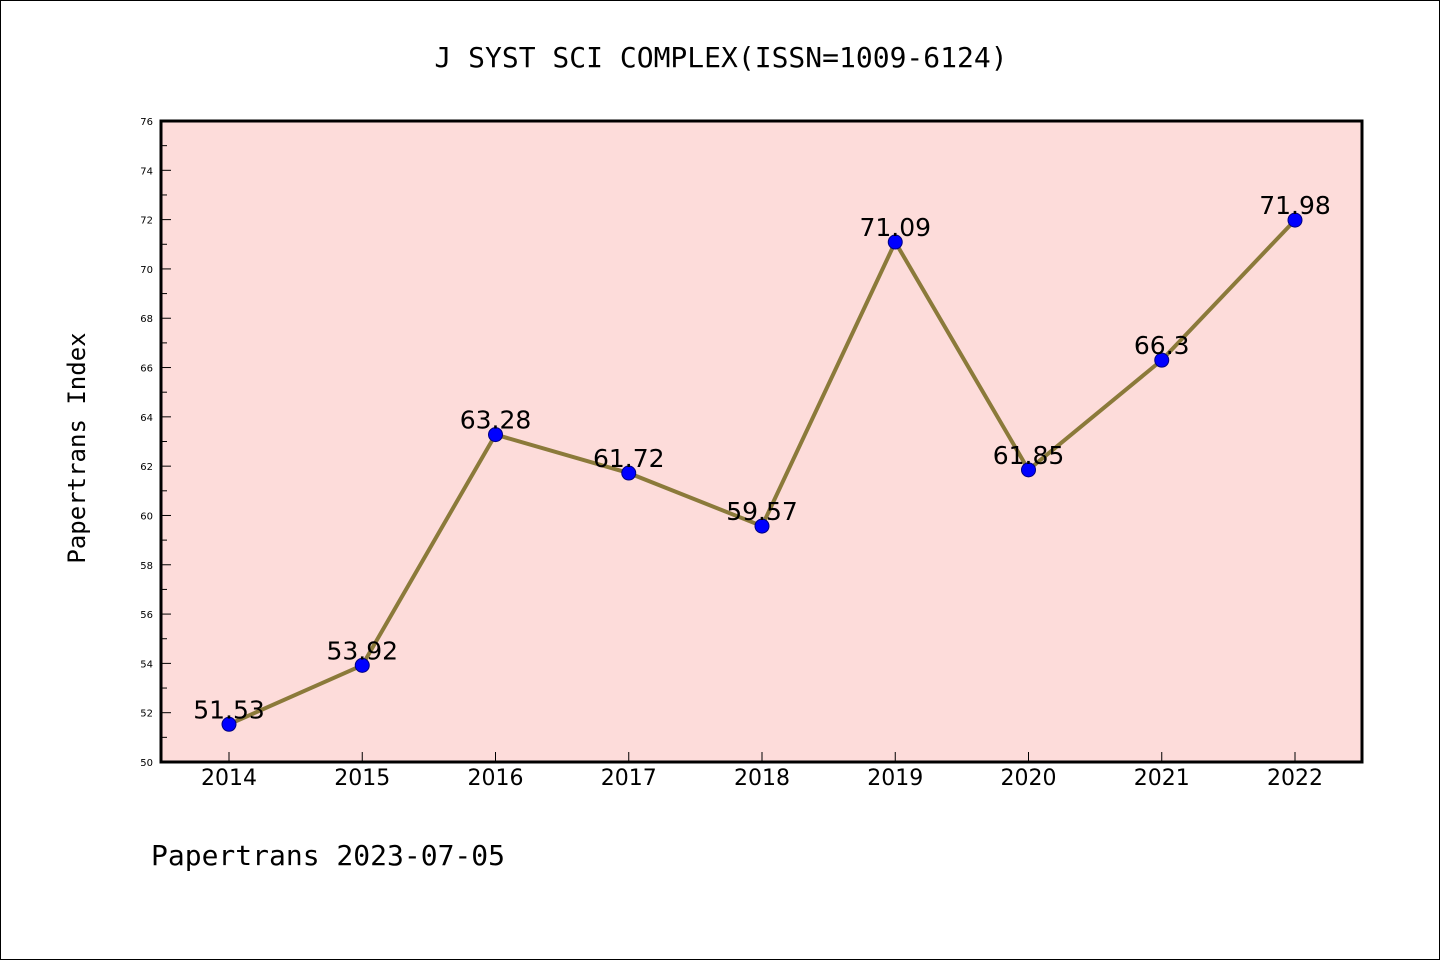 Image resolution: width=1440 pixels, height=961 pixels. I want to click on y-axis-label: Papertrans Index, so click(77, 447).